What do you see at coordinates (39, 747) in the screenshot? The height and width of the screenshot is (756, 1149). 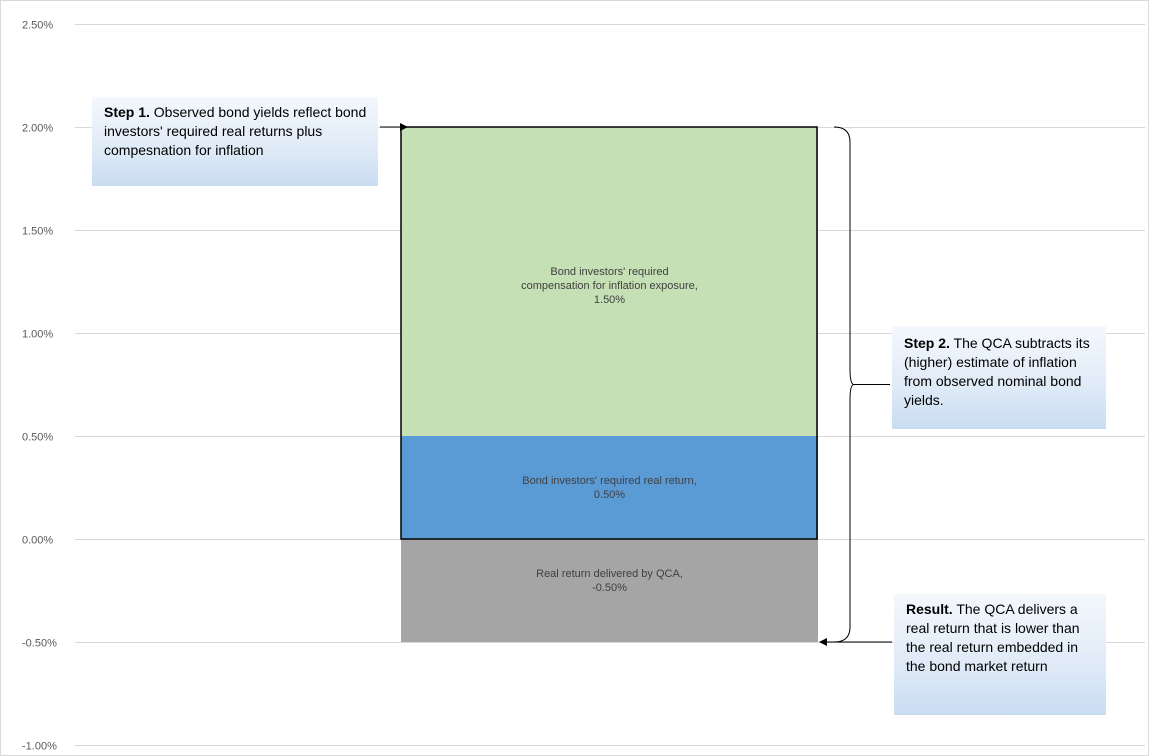 I see `y-tick-label: -1.00%` at bounding box center [39, 747].